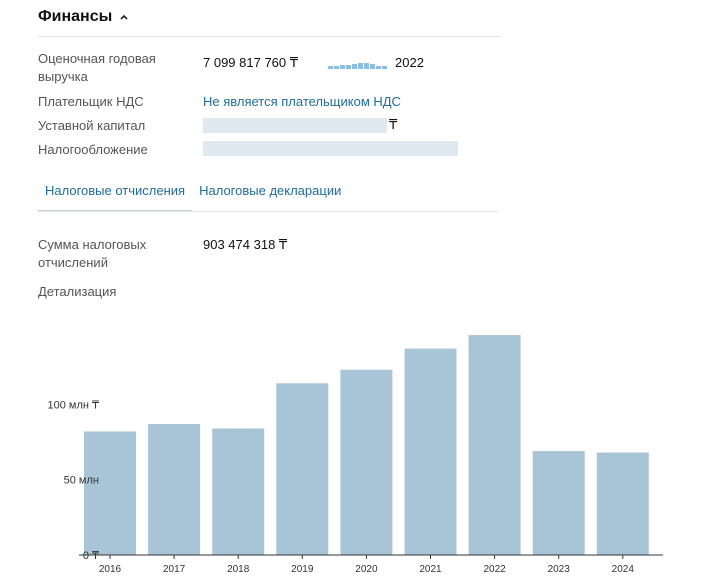  Describe the element at coordinates (330, 148) in the screenshot. I see `taxation-masked-value` at that location.